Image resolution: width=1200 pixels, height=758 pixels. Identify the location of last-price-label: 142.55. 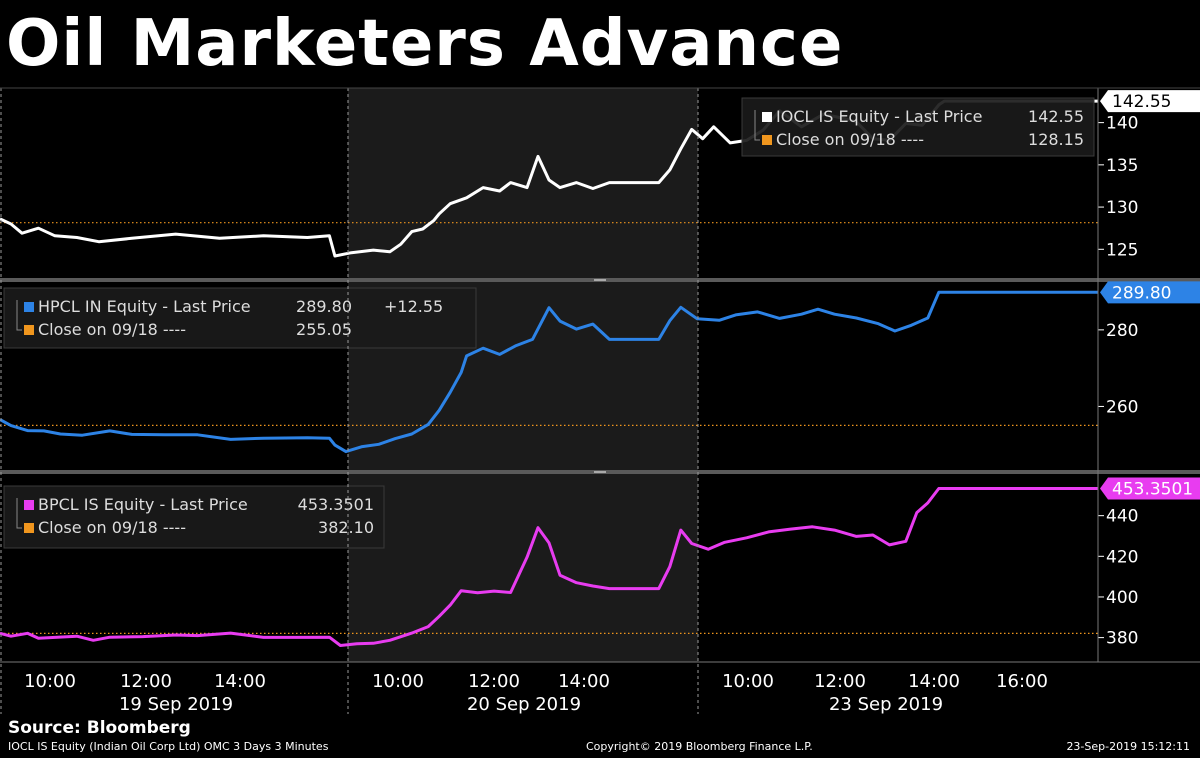
(1141, 102).